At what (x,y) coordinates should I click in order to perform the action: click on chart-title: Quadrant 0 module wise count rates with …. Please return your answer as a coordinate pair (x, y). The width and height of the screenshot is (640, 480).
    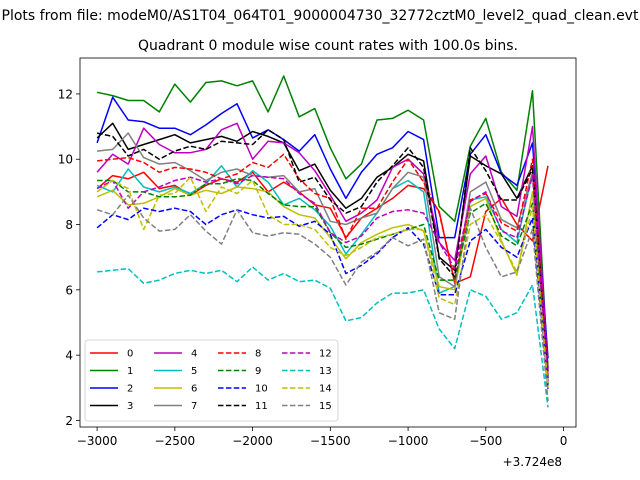
    Looking at the image, I should click on (328, 46).